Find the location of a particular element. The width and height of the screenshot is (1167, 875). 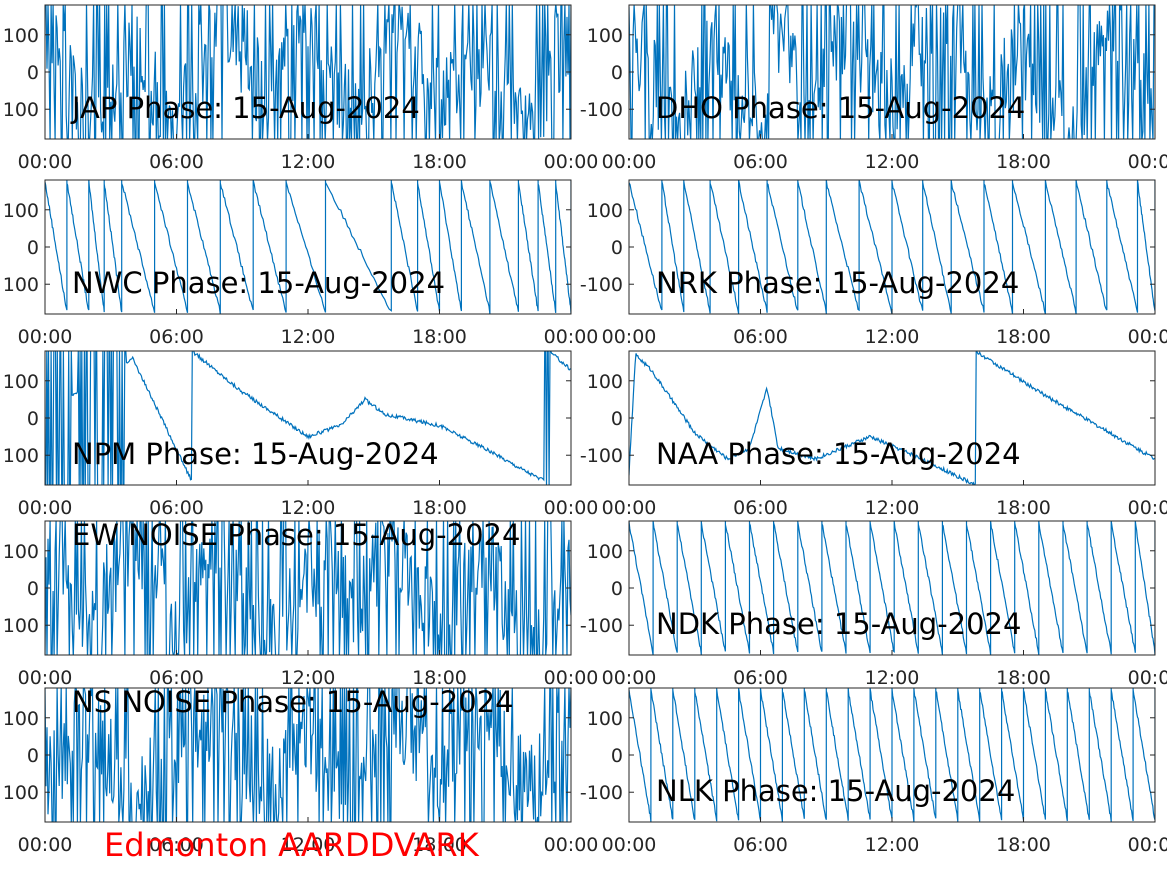

series-line-npm is located at coordinates (308, 418).